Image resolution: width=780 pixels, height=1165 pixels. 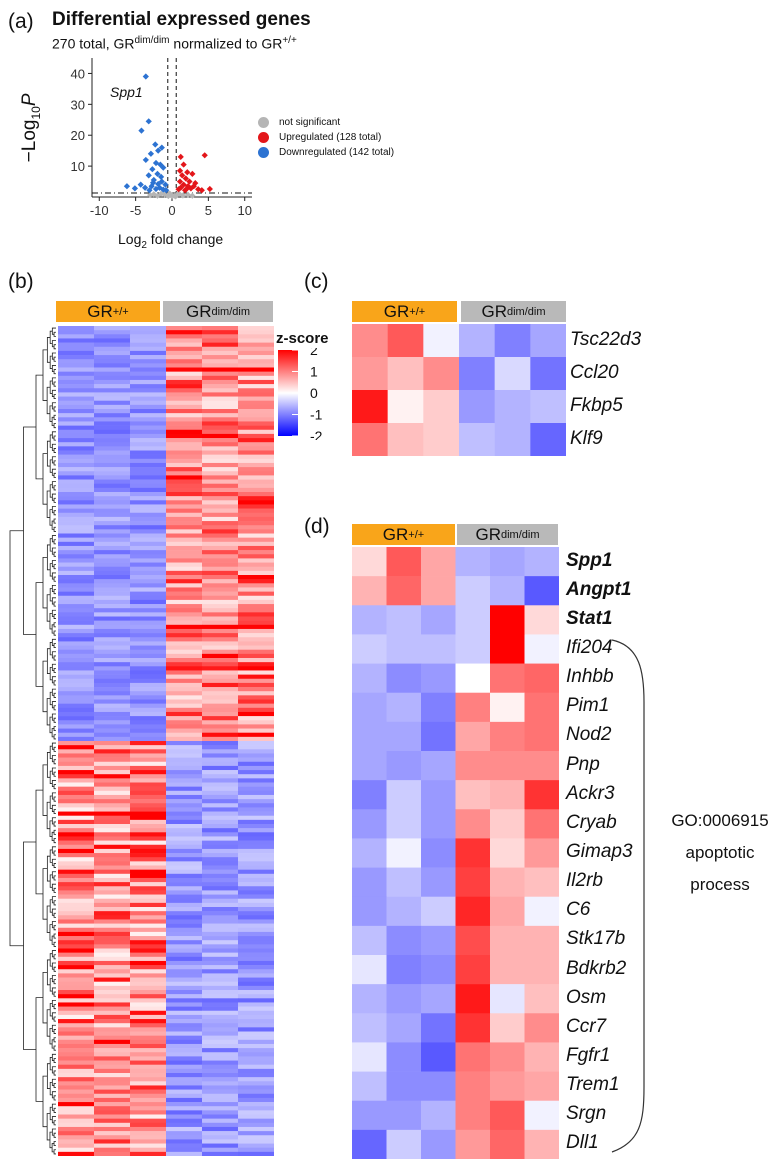 I want to click on heatmap-c-cell, so click(x=548, y=341).